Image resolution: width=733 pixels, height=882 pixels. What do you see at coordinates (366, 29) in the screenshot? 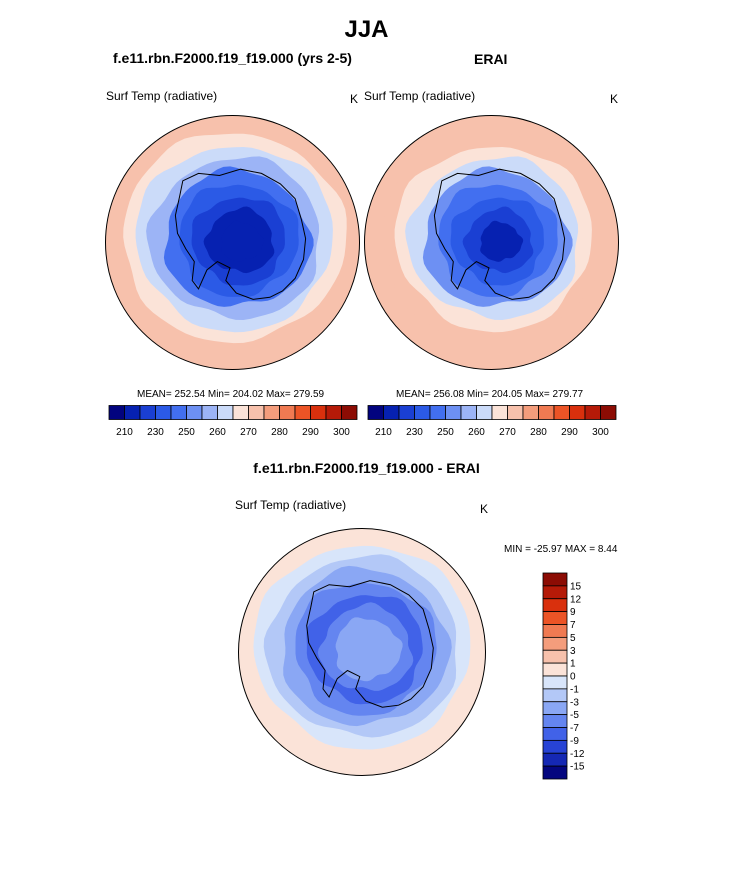
I see `page-title: JJA` at bounding box center [366, 29].